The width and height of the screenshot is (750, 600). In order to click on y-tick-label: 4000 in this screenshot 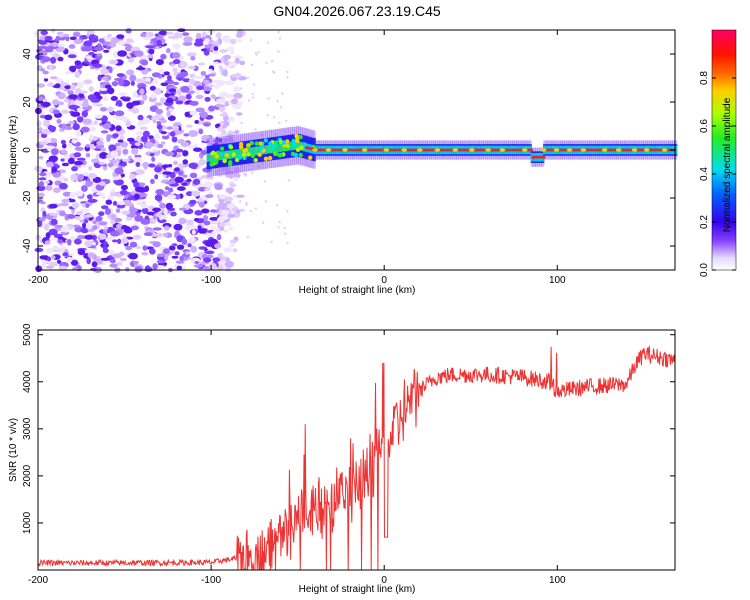, I will do `click(27, 381)`.